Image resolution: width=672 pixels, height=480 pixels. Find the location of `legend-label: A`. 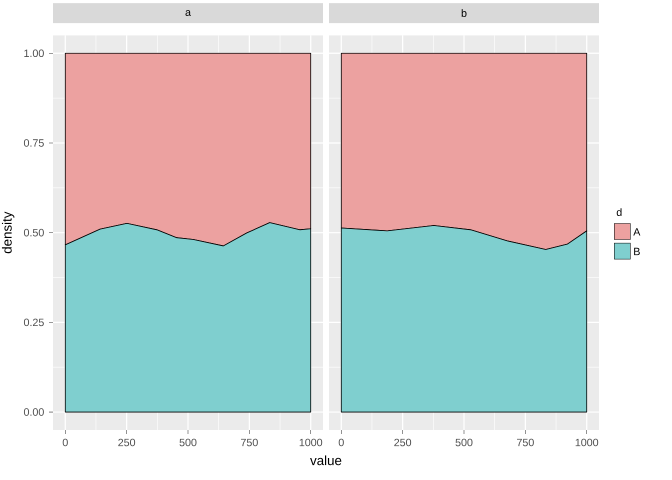

legend-label: A is located at coordinates (636, 232).